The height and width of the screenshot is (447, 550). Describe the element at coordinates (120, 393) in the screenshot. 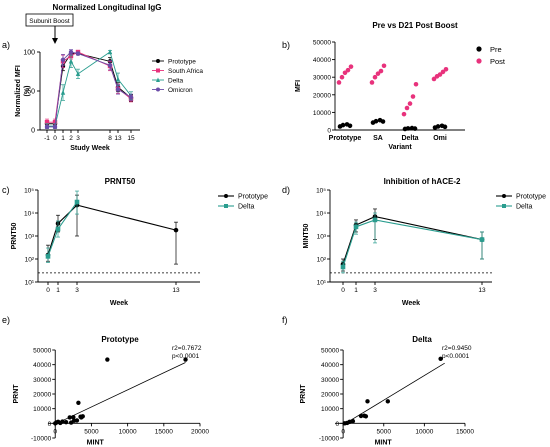

I see `chart-e-fit-line` at that location.